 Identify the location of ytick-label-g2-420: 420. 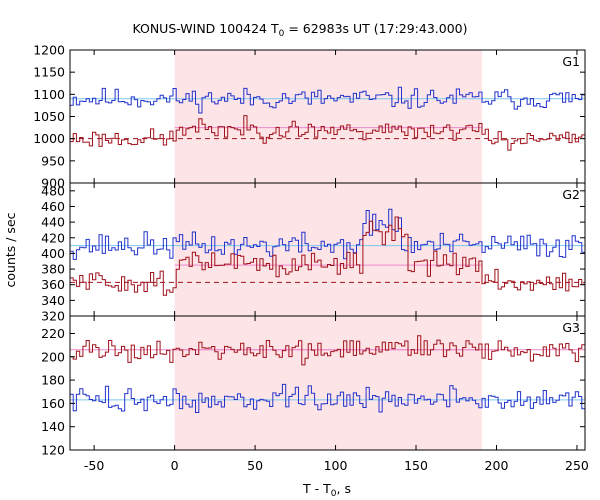
(53, 237).